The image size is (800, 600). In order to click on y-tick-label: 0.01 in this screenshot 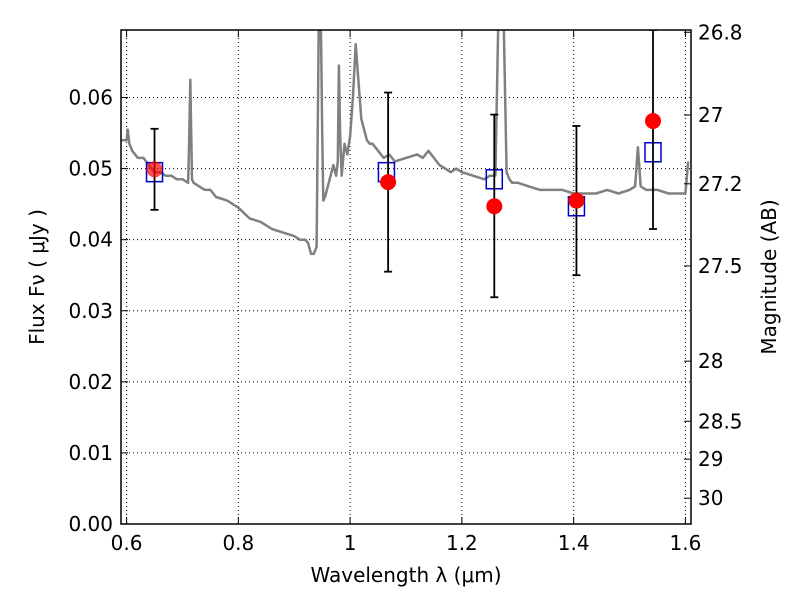, I will do `click(90, 453)`.